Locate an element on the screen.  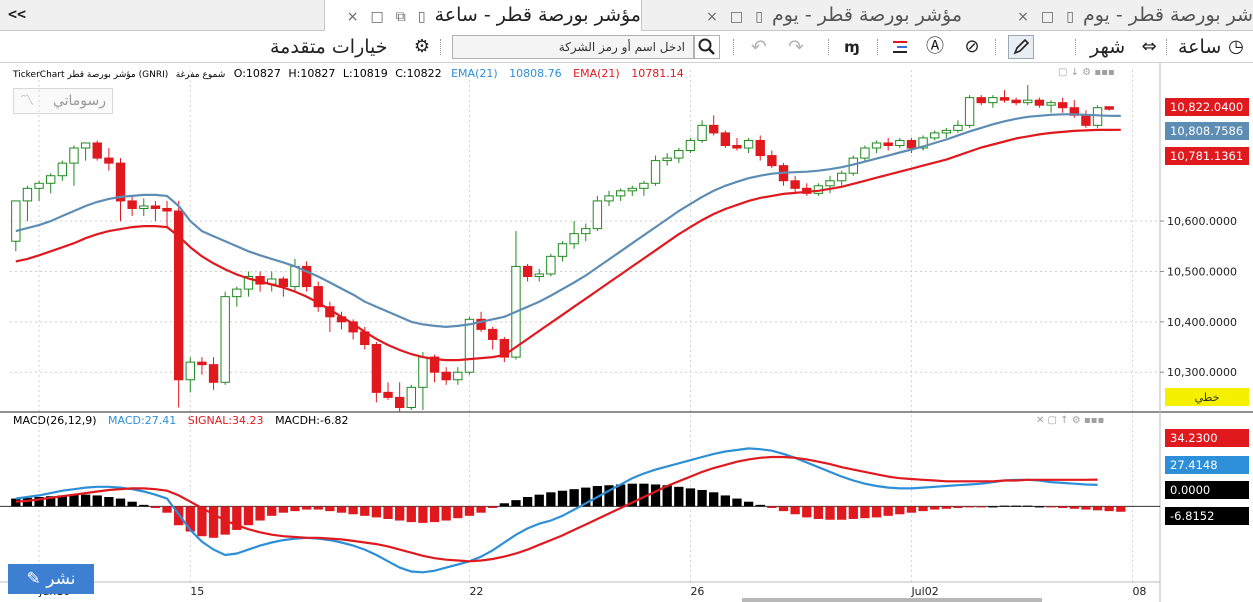
linear-scale-badge is located at coordinates (1207, 397).